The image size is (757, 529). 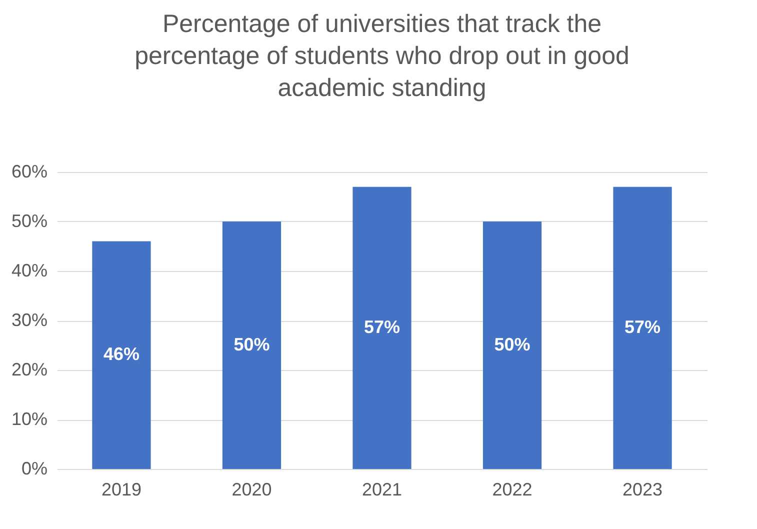 What do you see at coordinates (642, 490) in the screenshot?
I see `x-tick-label: 2023` at bounding box center [642, 490].